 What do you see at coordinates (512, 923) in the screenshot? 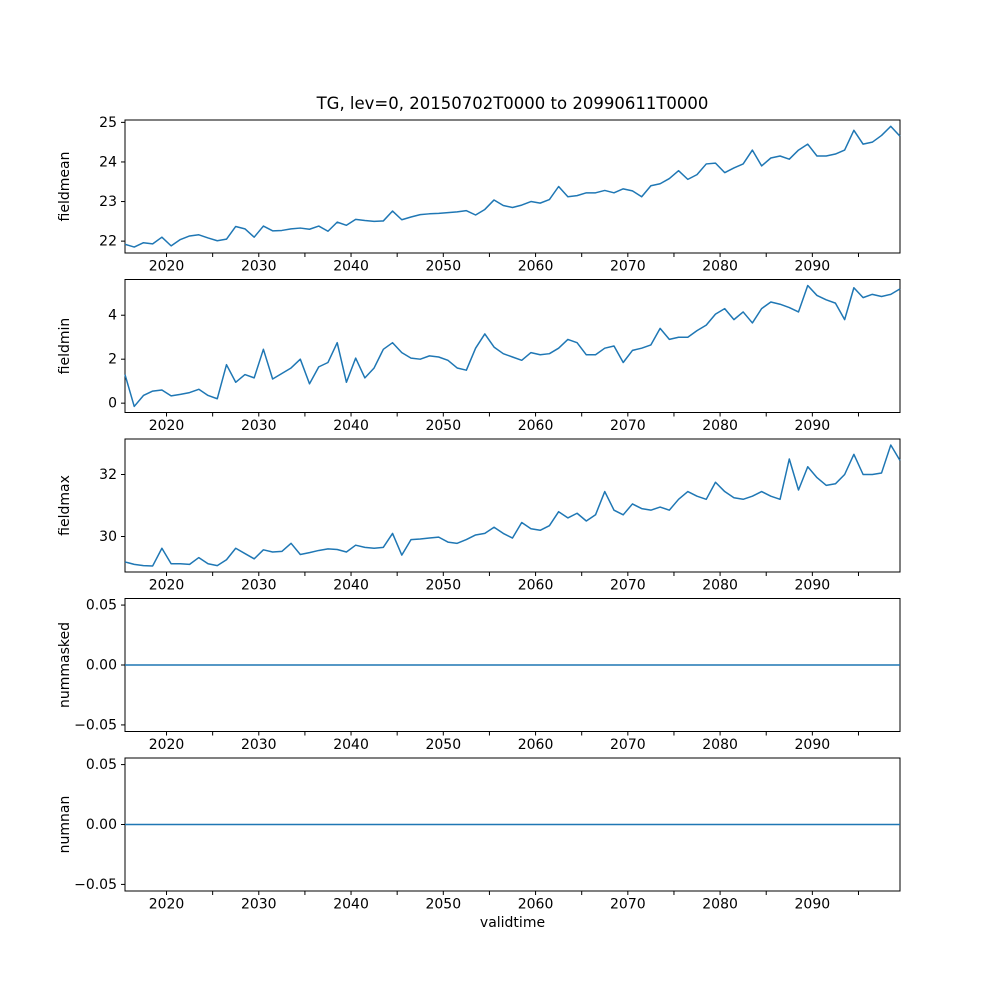
I see `x-axis-label: validtime` at bounding box center [512, 923].